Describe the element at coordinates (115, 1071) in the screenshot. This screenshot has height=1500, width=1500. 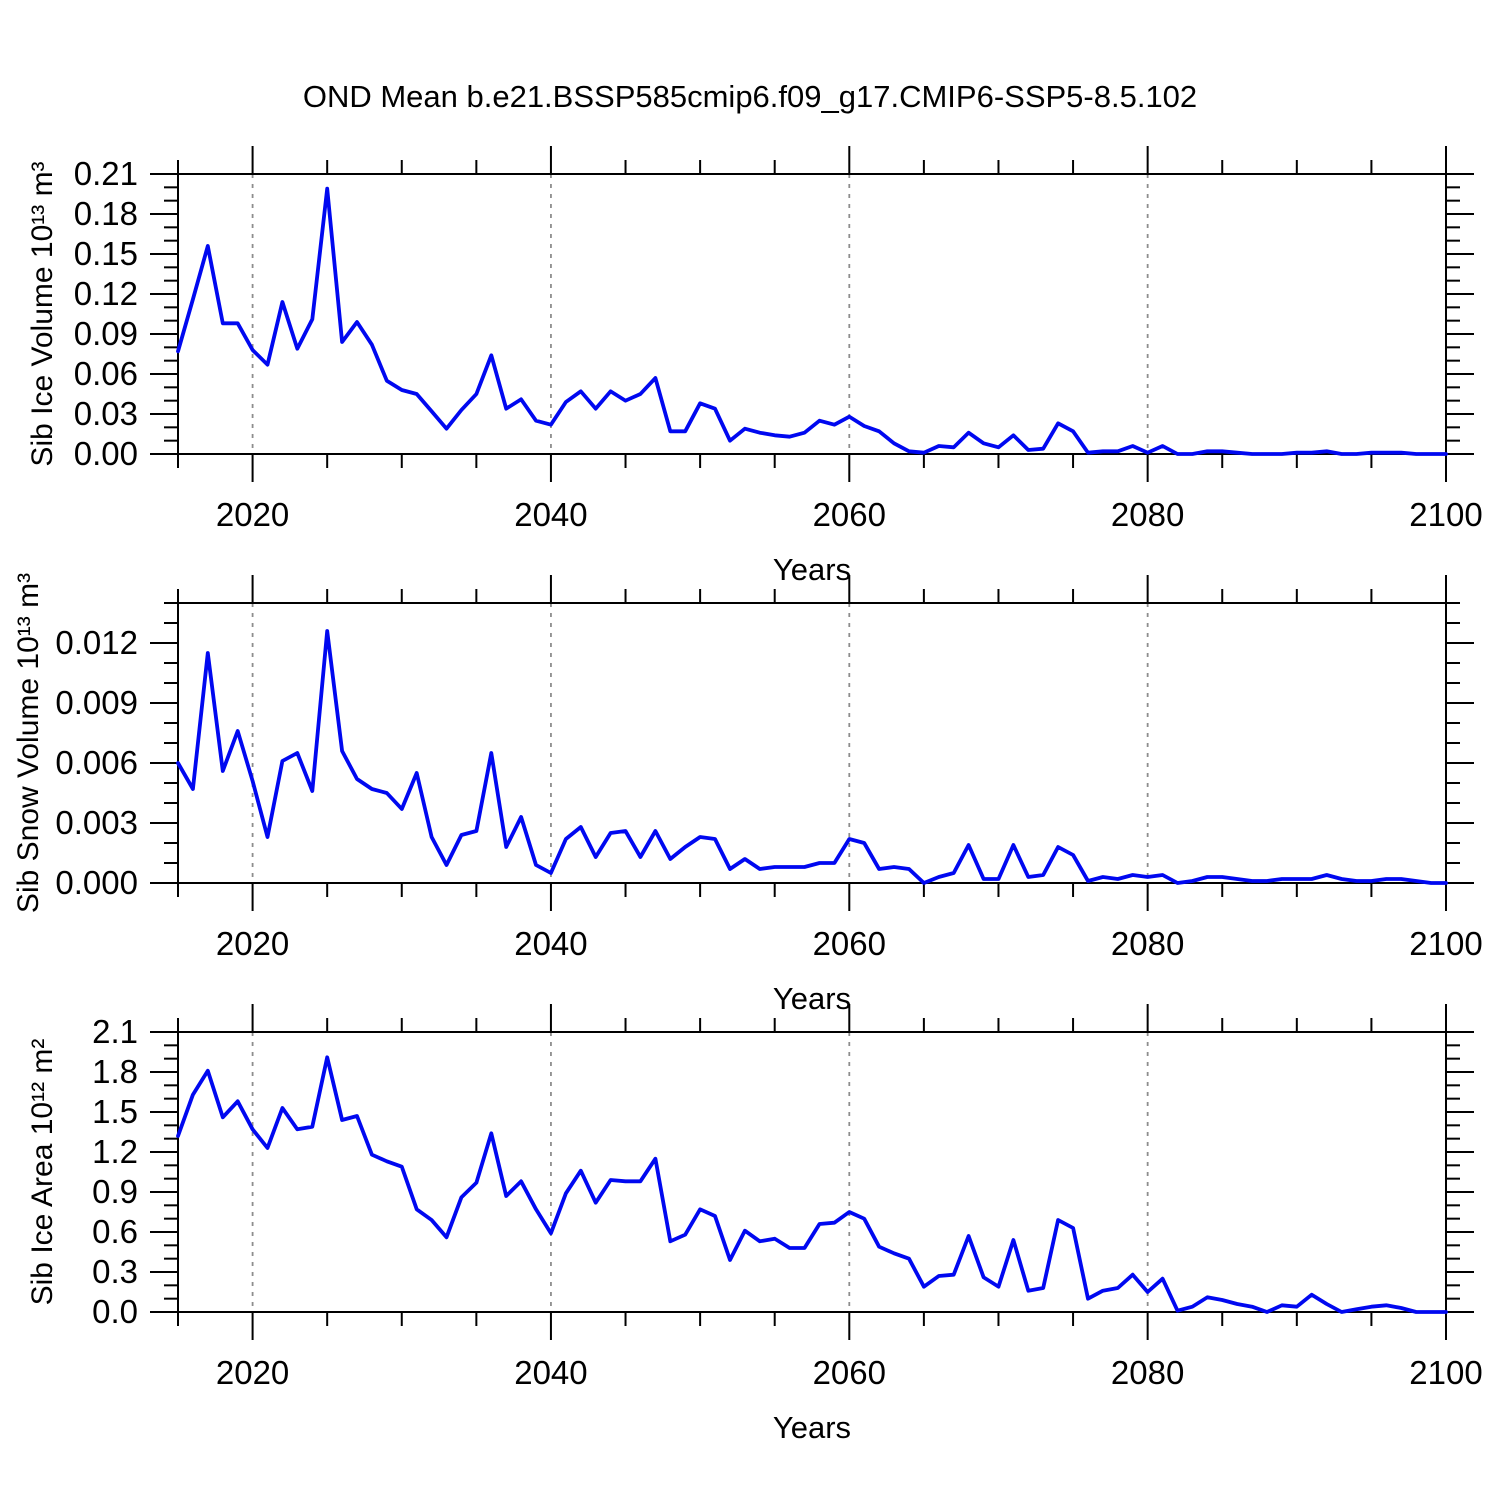
I see `y-tick-label: 1.8` at that location.